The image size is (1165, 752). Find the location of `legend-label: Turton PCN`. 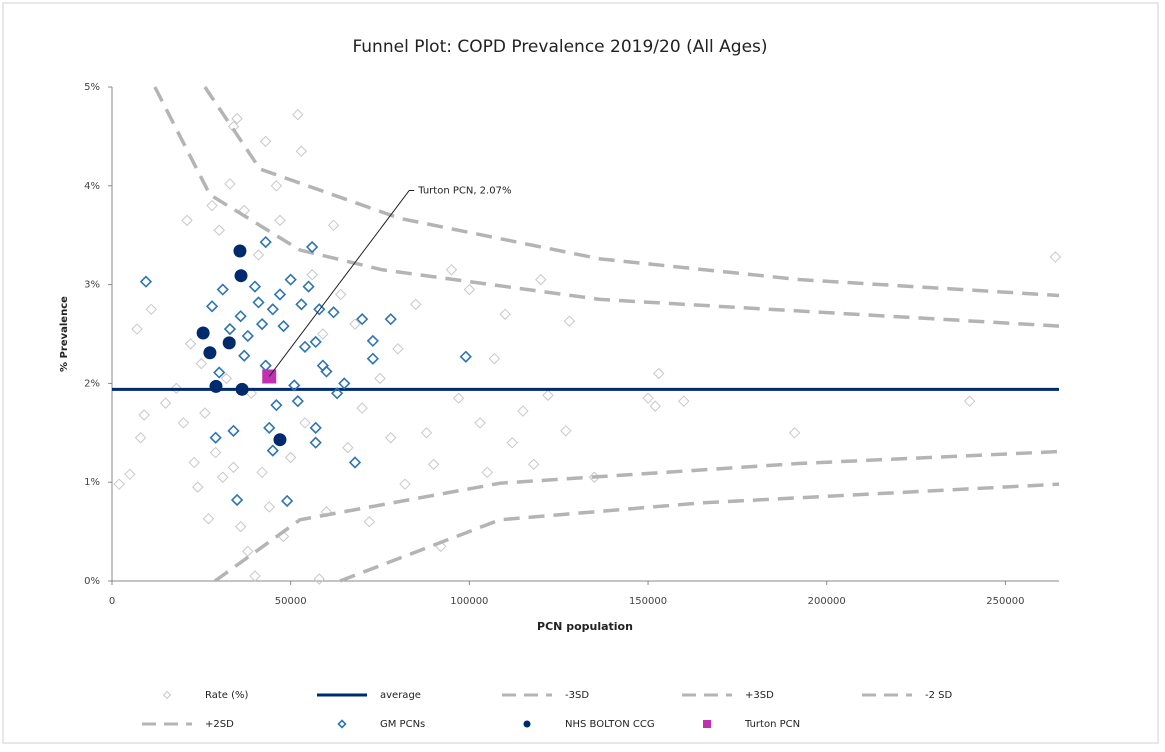

legend-label: Turton PCN is located at coordinates (772, 724).